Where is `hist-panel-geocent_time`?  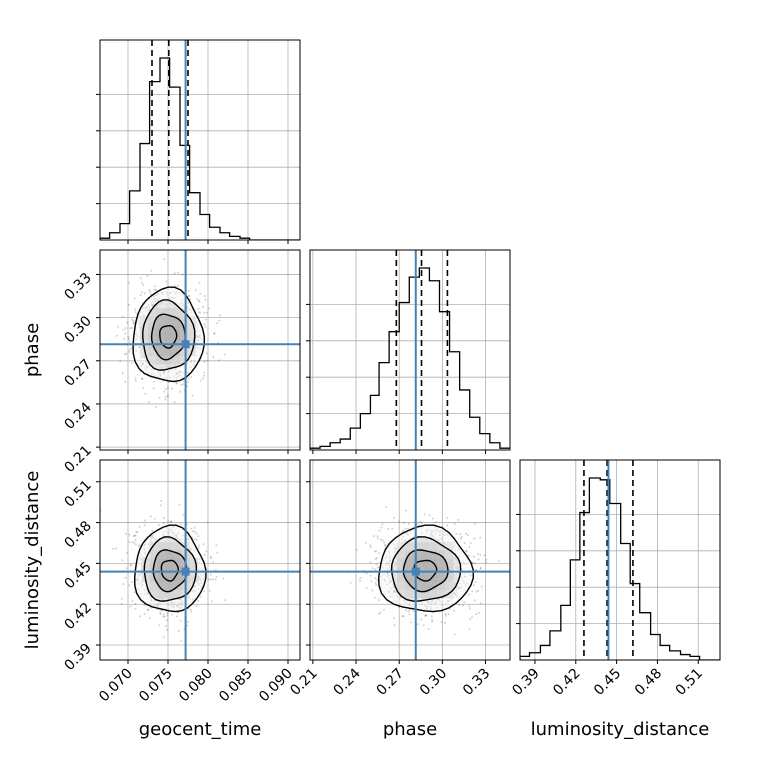
hist-panel-geocent_time is located at coordinates (198, 140).